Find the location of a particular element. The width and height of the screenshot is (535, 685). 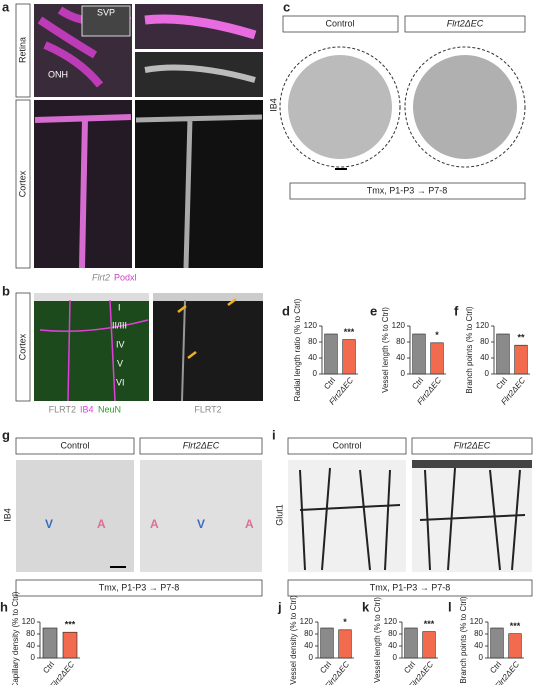

inset is located at coordinates (106, 21).